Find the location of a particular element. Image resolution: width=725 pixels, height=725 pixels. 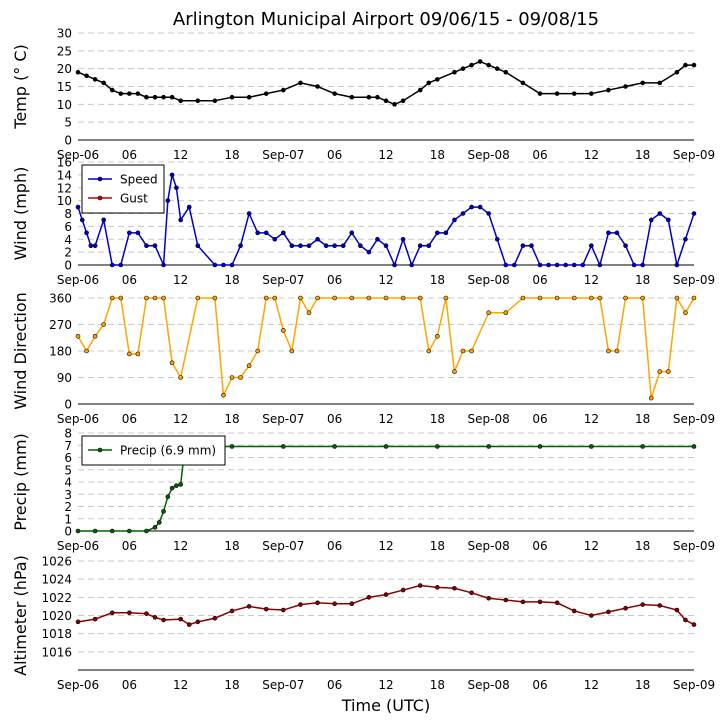

y-axis-label: Altimeter (hPa) is located at coordinates (20, 615).